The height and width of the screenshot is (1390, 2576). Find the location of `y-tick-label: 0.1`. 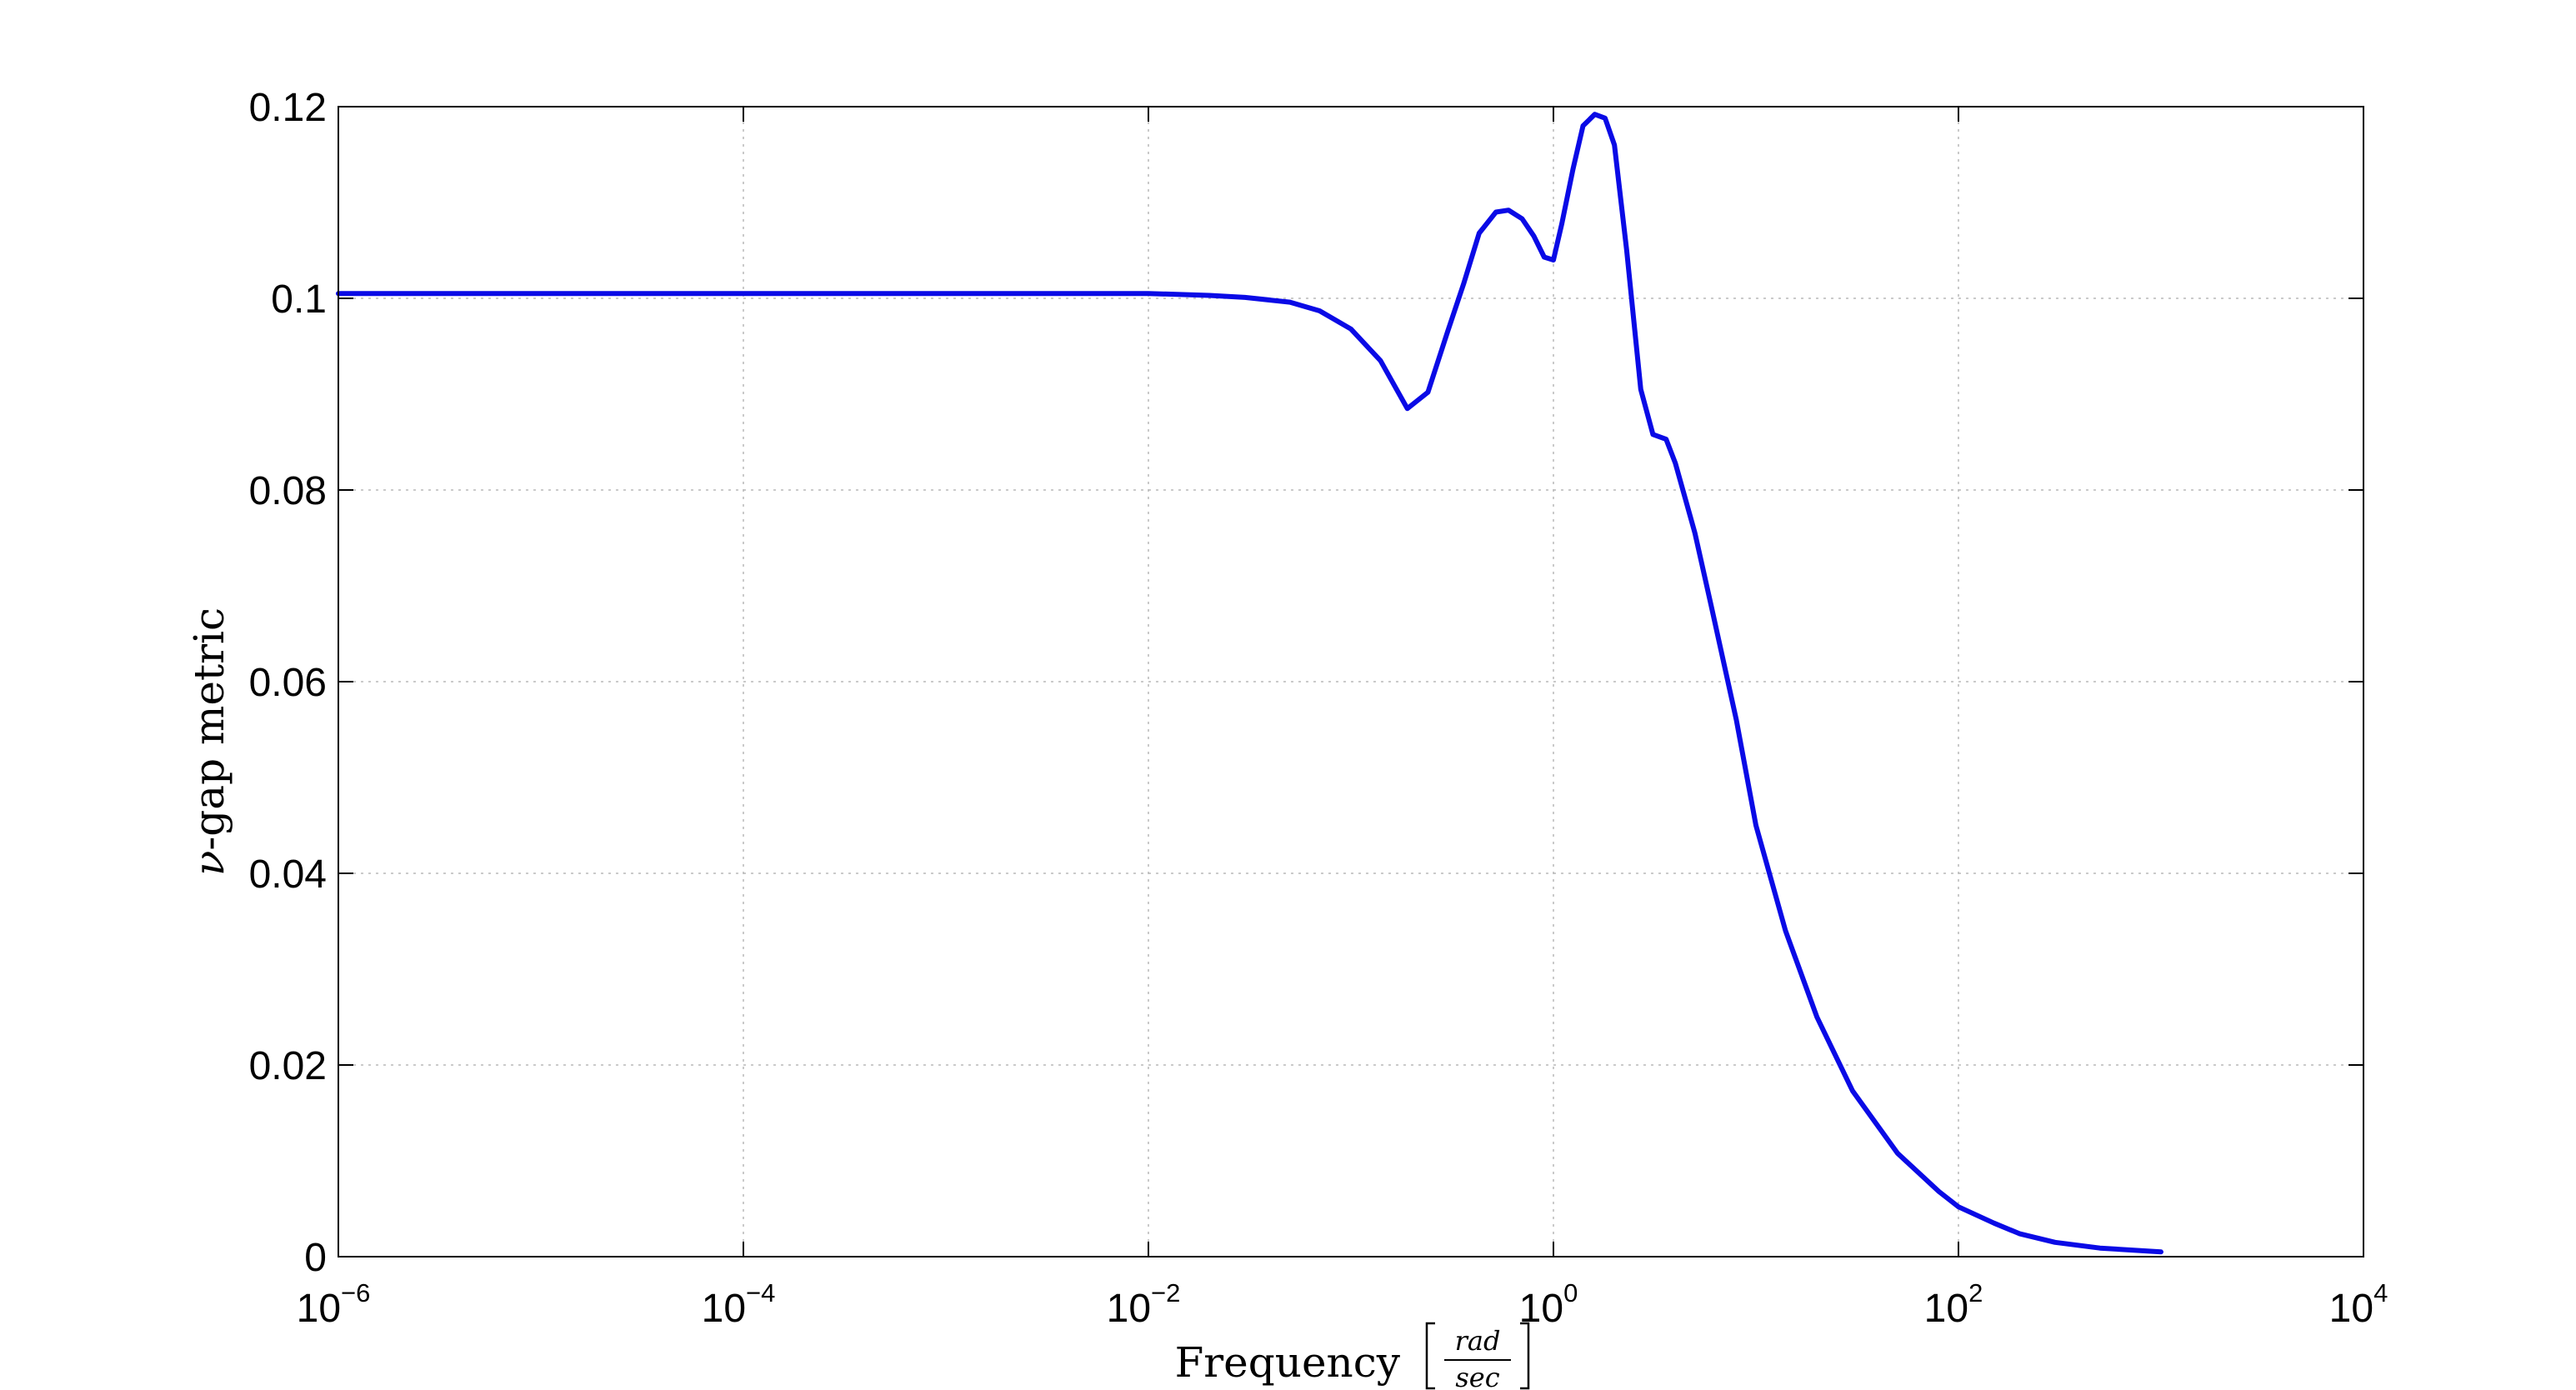

y-tick-label: 0.1 is located at coordinates (299, 300).